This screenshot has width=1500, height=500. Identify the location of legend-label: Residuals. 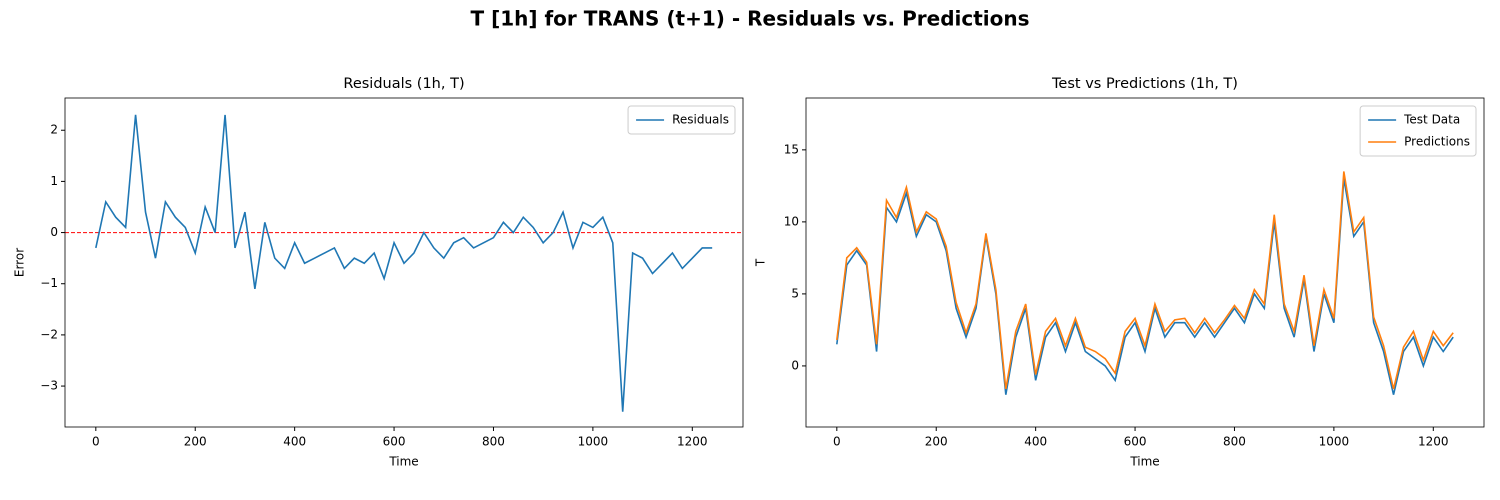
(700, 120).